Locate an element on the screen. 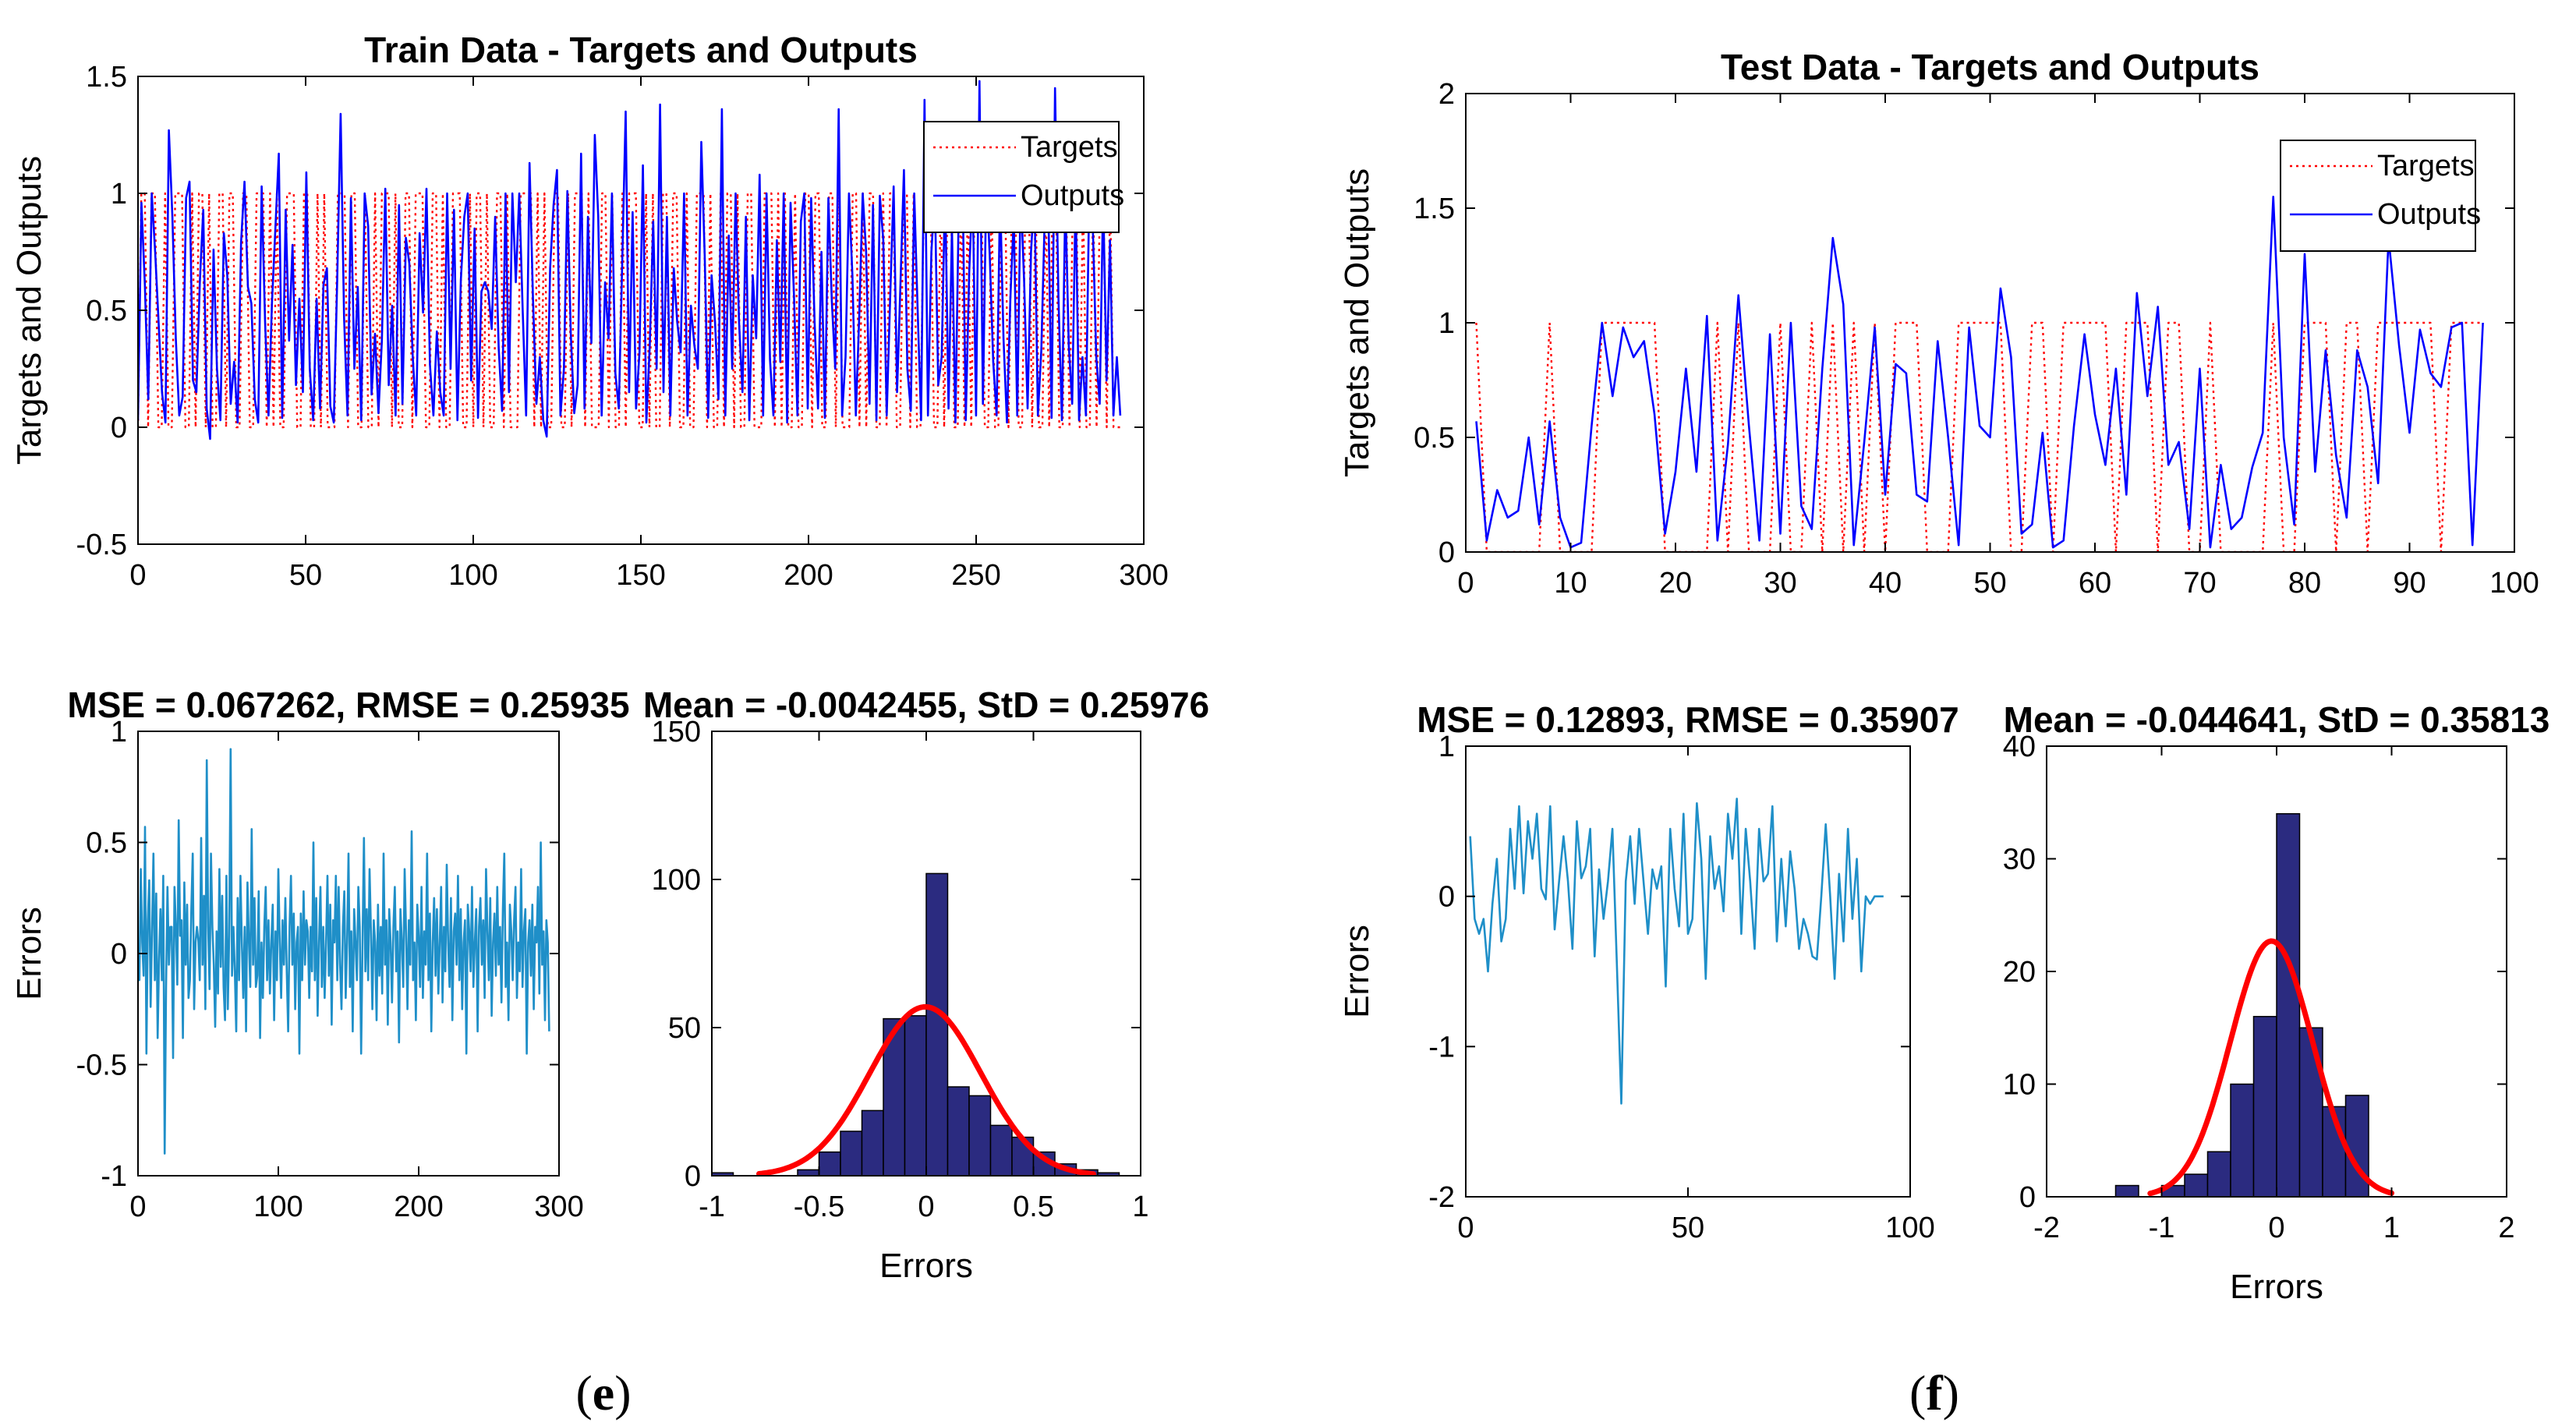  chart-title: MSE = 0.067262, RMSE = 0.25935 is located at coordinates (348, 705).